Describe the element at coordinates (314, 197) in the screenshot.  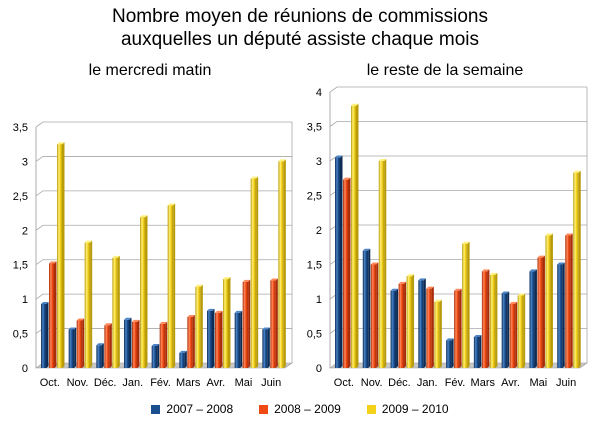
I see `y-tick-label: 2,5` at that location.